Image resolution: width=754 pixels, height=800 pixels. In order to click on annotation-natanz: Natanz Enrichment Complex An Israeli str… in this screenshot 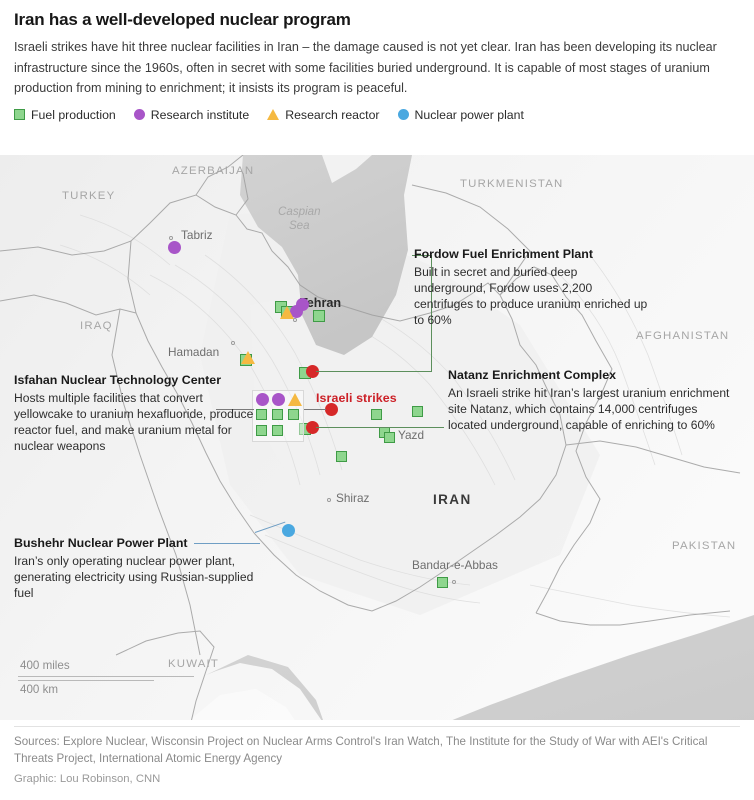, I will do `click(593, 400)`.